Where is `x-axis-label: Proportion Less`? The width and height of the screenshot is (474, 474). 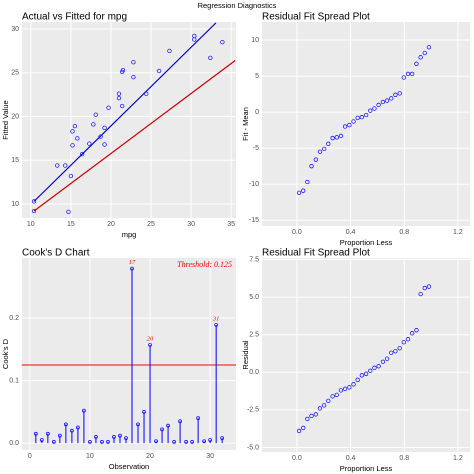 x-axis-label: Proportion Less is located at coordinates (366, 468).